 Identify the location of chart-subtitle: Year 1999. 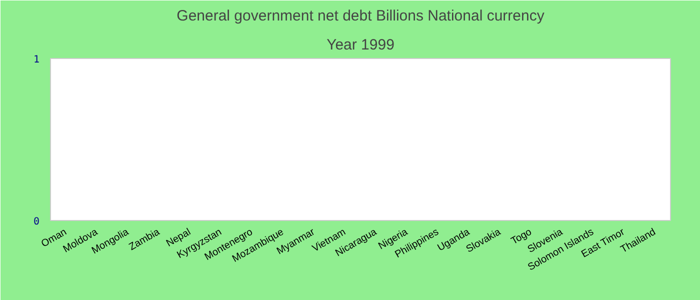
(360, 45).